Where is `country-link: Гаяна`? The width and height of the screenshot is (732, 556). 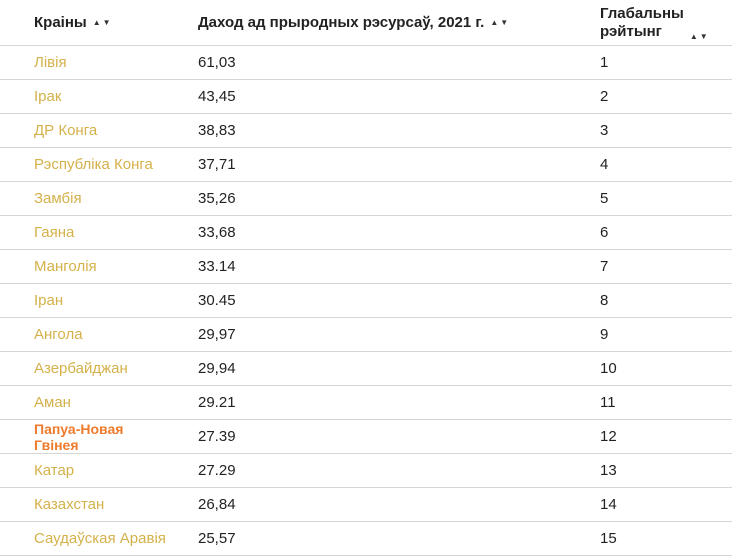
country-link: Гаяна is located at coordinates (83, 232).